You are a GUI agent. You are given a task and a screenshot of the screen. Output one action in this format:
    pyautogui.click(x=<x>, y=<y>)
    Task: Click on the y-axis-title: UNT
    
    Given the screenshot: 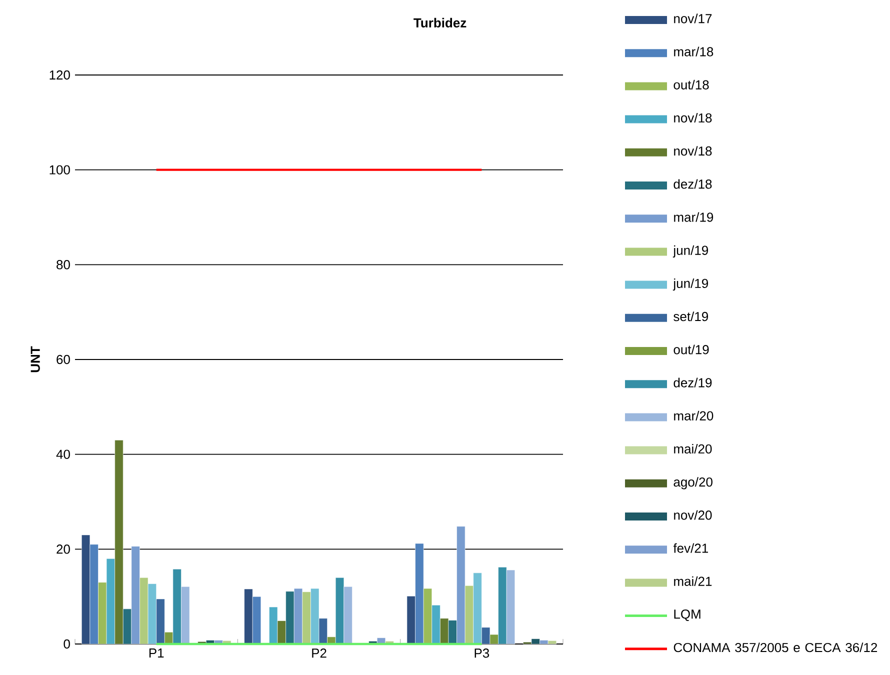 What is the action you would take?
    pyautogui.click(x=35, y=359)
    